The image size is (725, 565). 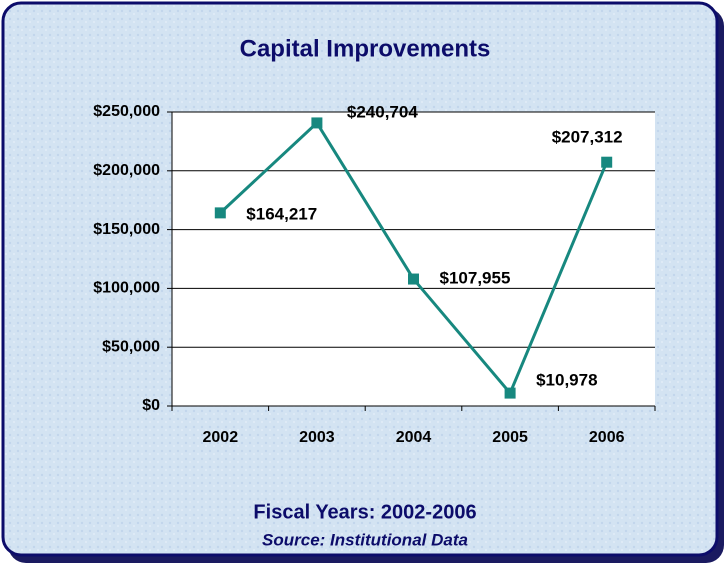 What do you see at coordinates (151, 405) in the screenshot?
I see `y-tick-label: $0` at bounding box center [151, 405].